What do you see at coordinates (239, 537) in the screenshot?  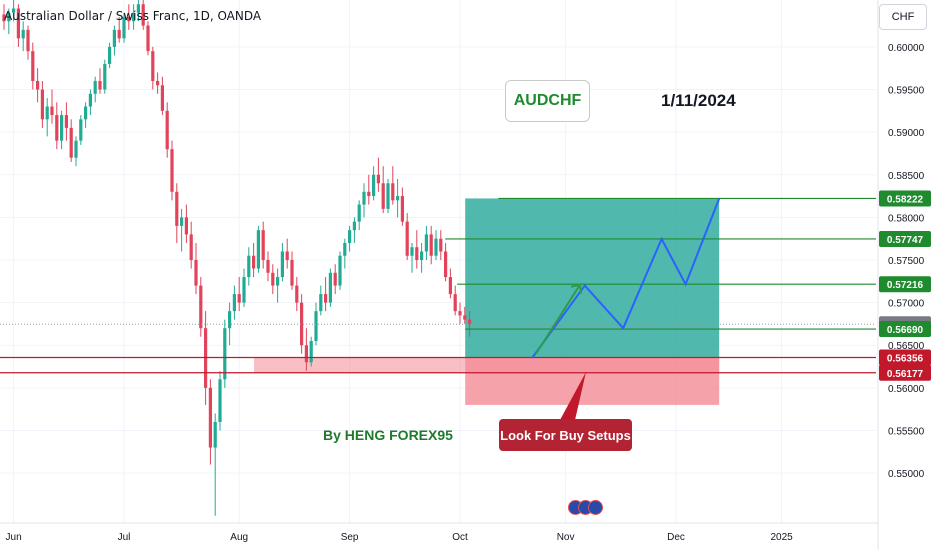 I see `time-tick-label: Aug` at bounding box center [239, 537].